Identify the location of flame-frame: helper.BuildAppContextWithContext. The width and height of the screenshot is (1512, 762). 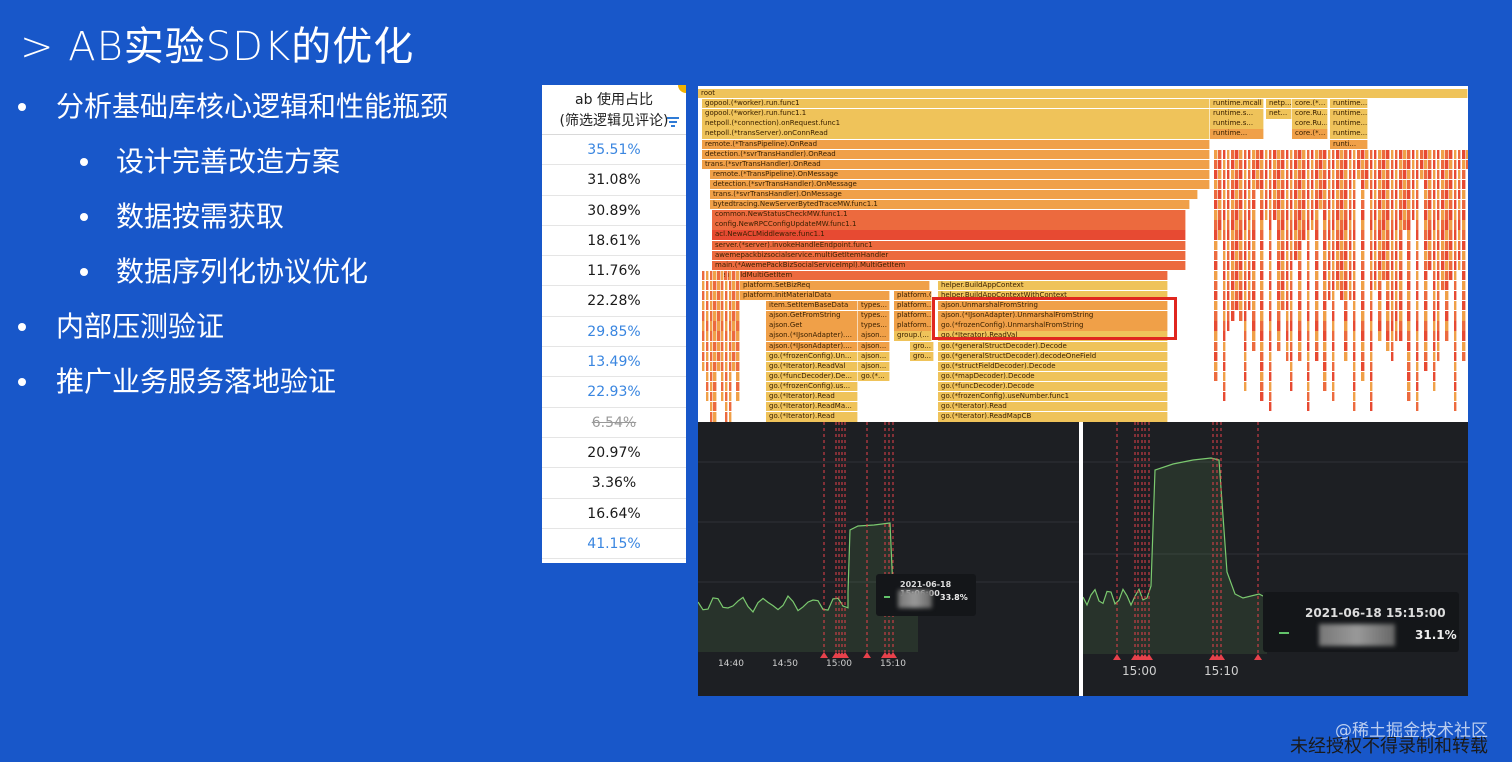
(1053, 296).